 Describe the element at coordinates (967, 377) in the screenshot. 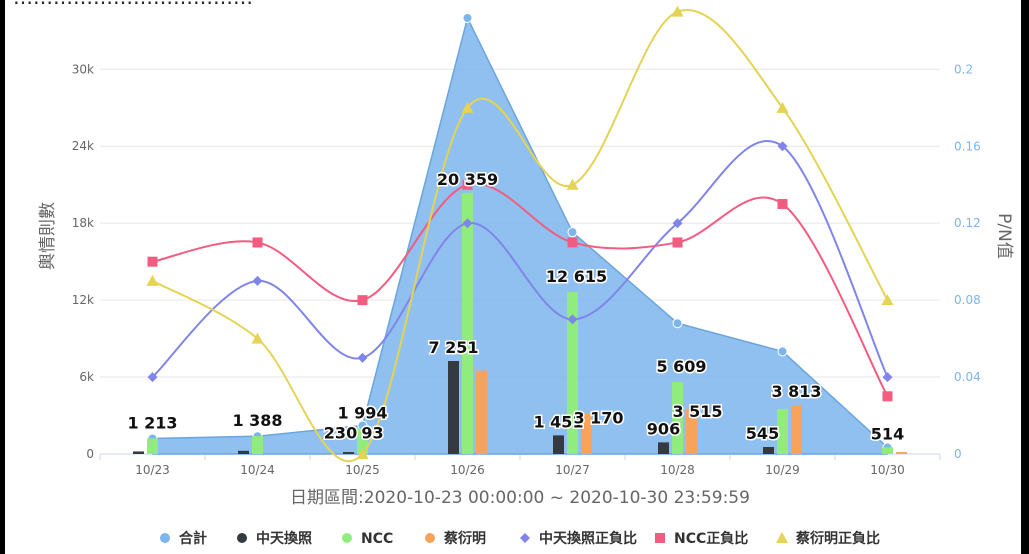

I see `y-right-tick-label: 0.04` at that location.